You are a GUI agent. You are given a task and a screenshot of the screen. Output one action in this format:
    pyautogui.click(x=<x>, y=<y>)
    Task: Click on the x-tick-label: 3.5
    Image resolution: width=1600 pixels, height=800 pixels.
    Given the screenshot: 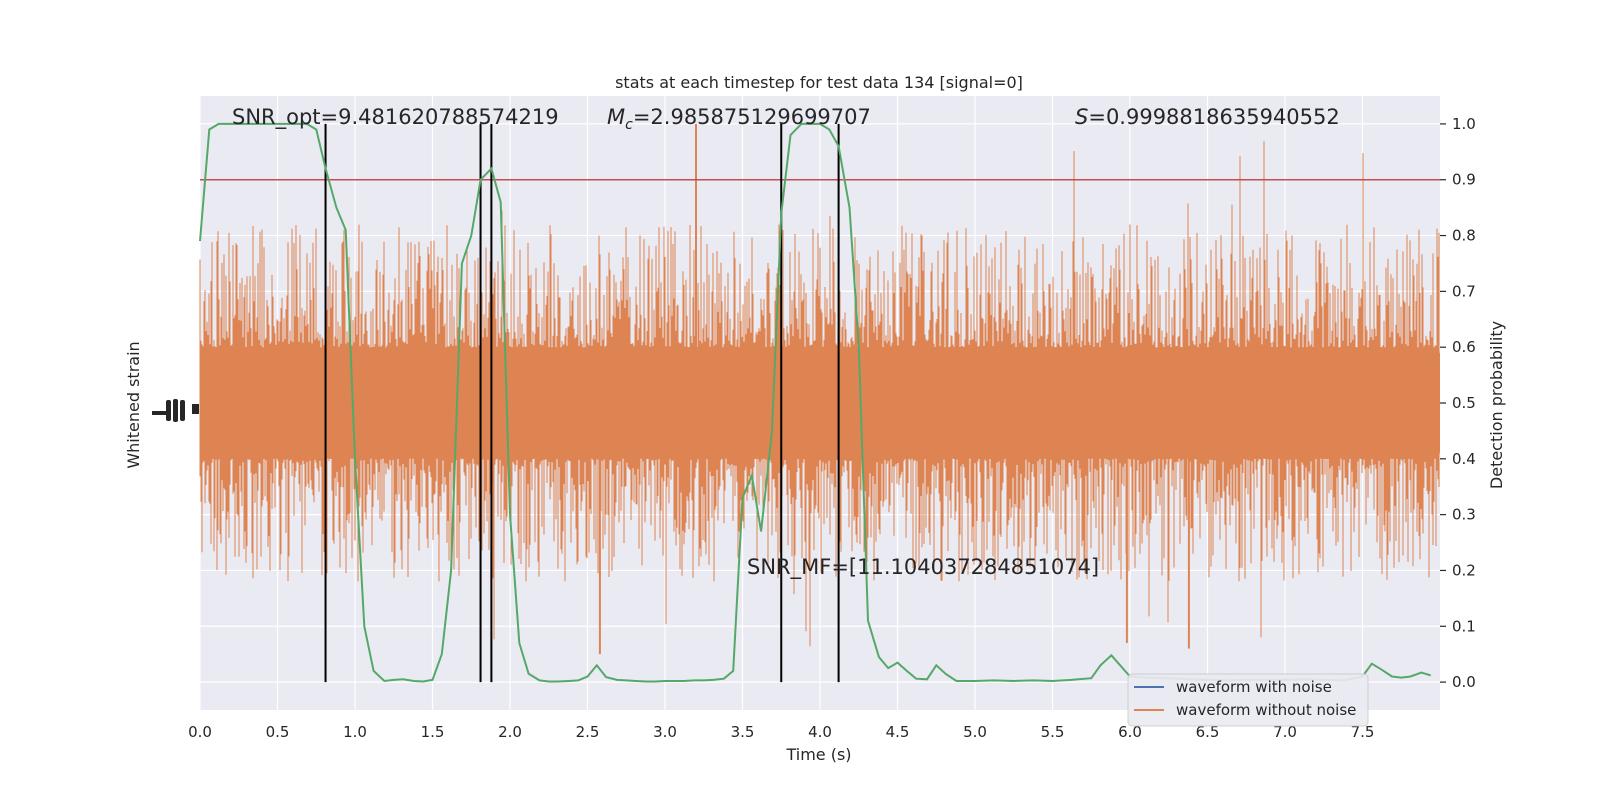 What is the action you would take?
    pyautogui.click(x=743, y=732)
    